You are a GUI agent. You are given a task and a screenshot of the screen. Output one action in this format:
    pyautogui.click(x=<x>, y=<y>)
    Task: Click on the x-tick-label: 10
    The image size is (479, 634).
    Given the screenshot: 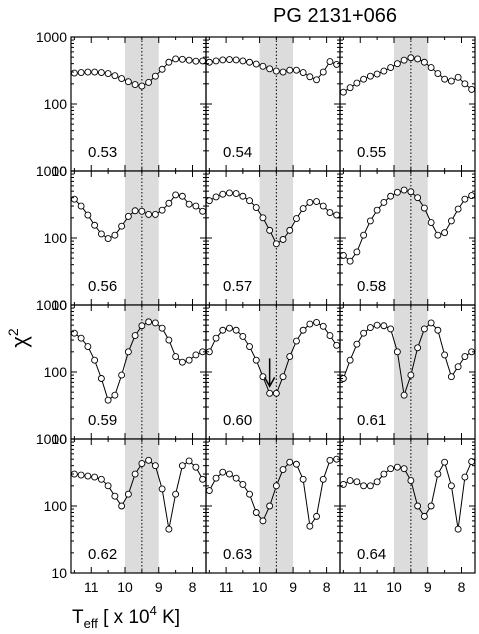 What is the action you would take?
    pyautogui.click(x=125, y=587)
    